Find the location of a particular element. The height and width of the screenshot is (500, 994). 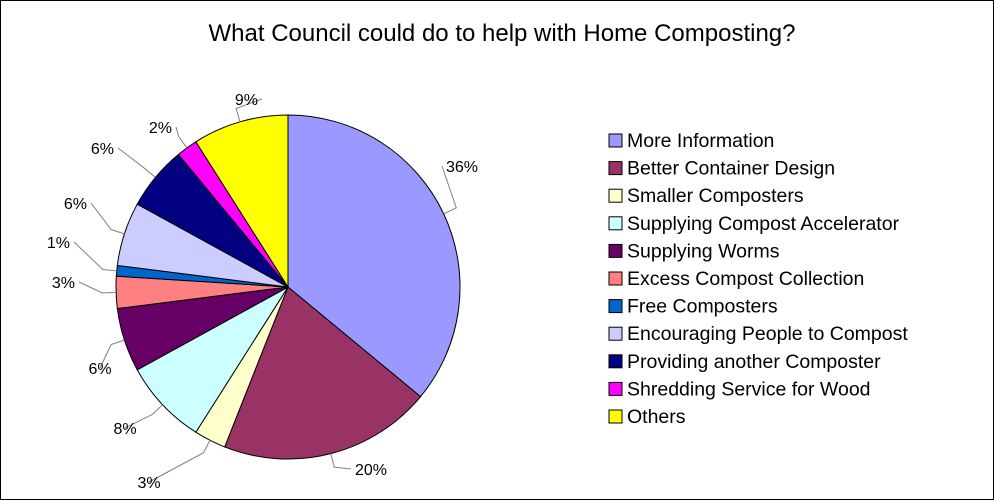

legend-swatch-supplying-worms is located at coordinates (615, 250).